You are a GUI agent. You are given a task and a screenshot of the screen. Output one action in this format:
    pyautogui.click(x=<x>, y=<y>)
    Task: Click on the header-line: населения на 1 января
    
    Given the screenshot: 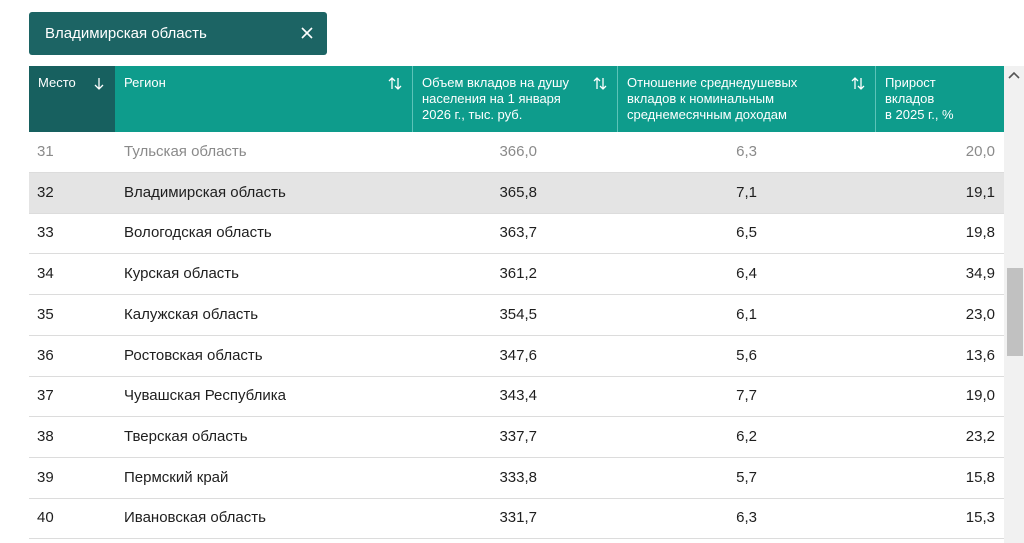 What is the action you would take?
    pyautogui.click(x=491, y=98)
    